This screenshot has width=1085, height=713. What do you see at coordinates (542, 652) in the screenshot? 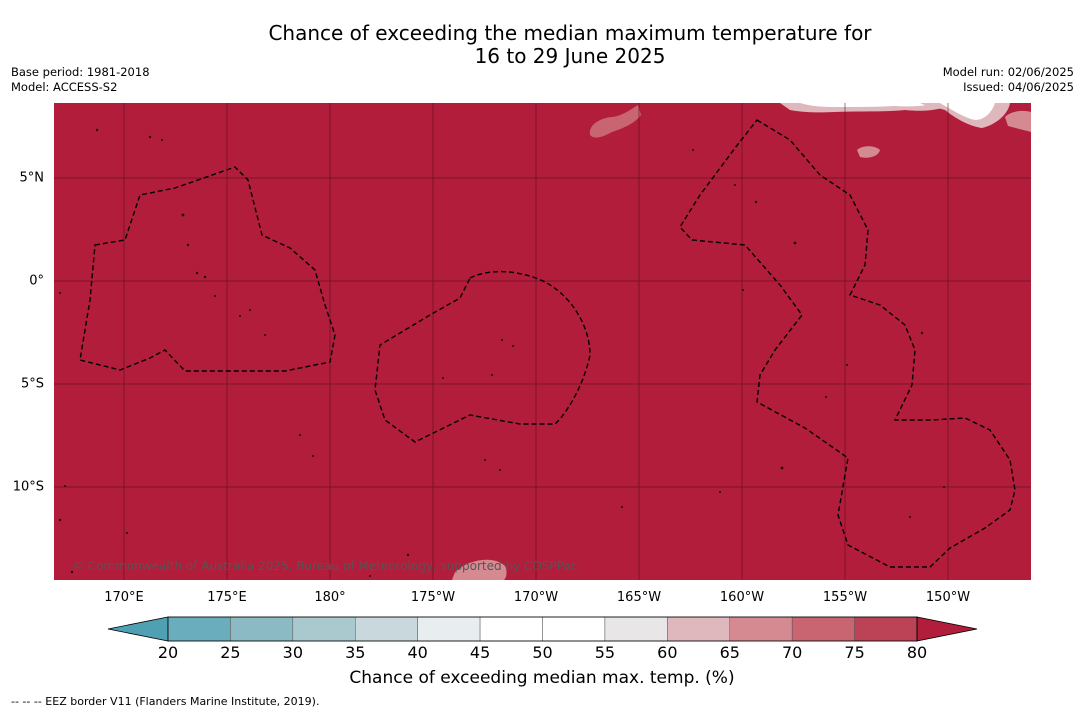
I see `colorbar-label: 50` at bounding box center [542, 652].